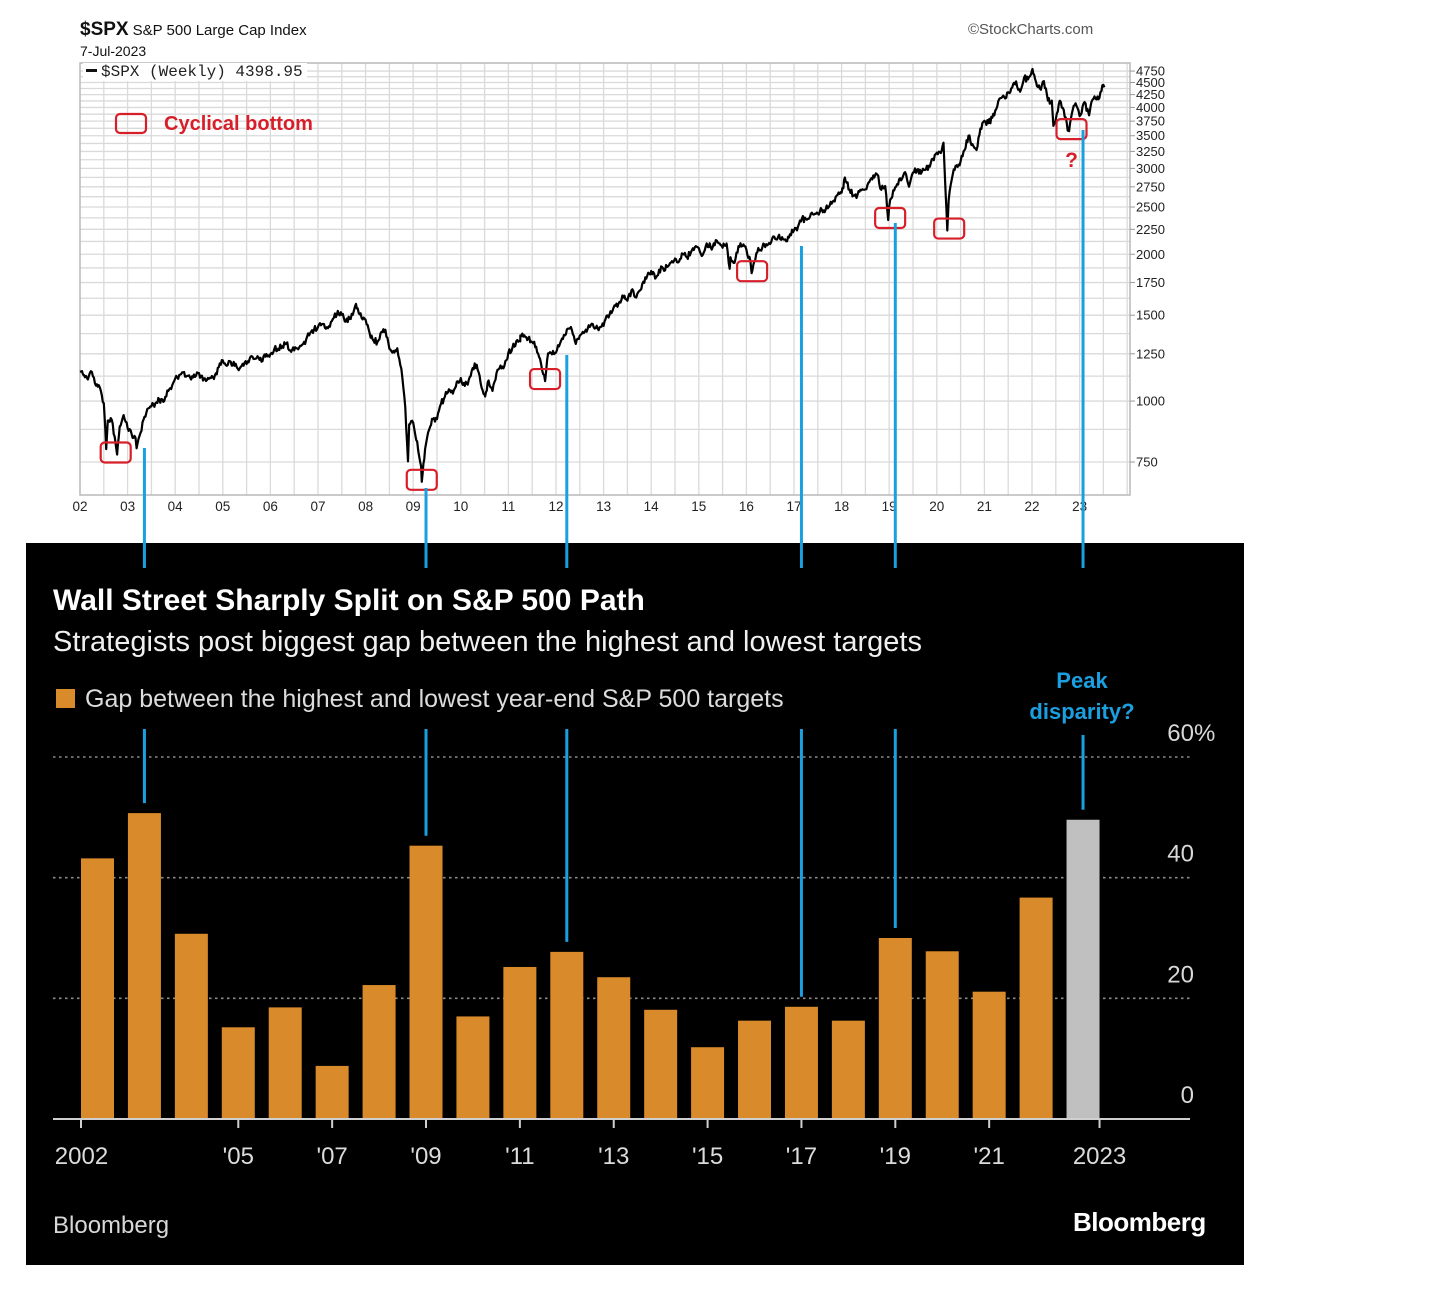 Image resolution: width=1441 pixels, height=1297 pixels. I want to click on spx-index-name: S&P 500 Large Cap Index, so click(219, 30).